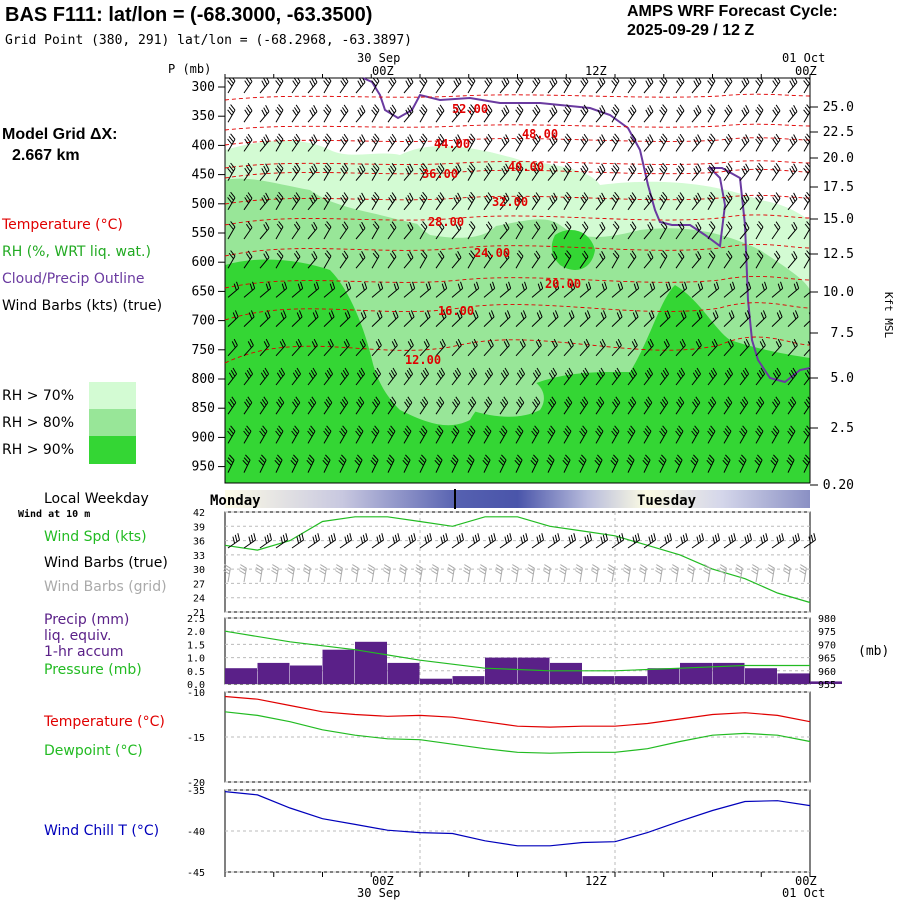 This screenshot has width=900, height=900. I want to click on wind-tick-label: 33, so click(199, 556).